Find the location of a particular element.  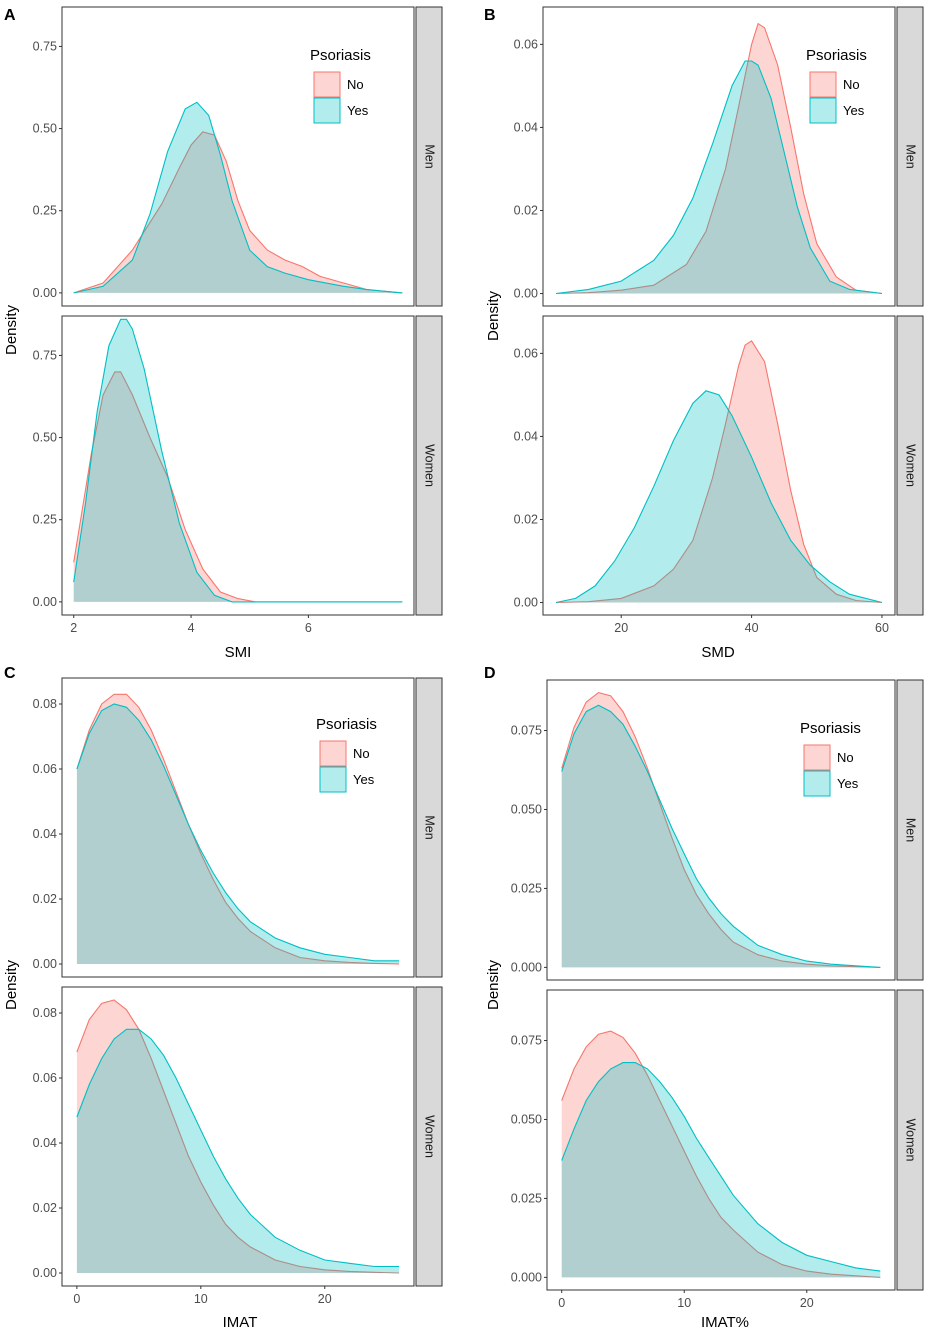

facet-men: 0.00 0.25 0.50 0.75 Men is located at coordinates (238, 156).